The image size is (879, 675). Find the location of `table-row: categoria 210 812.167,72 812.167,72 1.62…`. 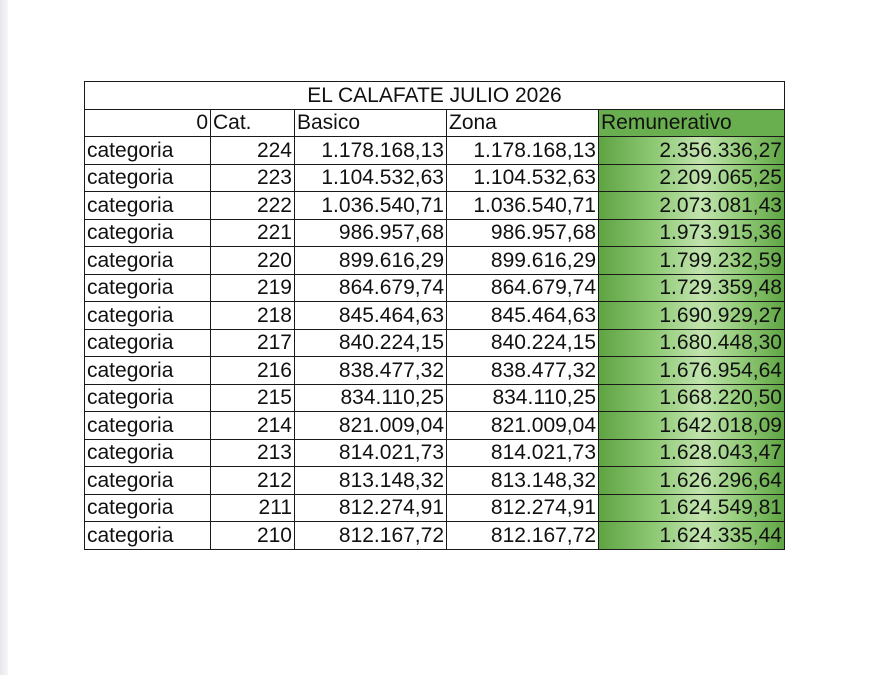

table-row: categoria 210 812.167,72 812.167,72 1.62… is located at coordinates (434, 535).